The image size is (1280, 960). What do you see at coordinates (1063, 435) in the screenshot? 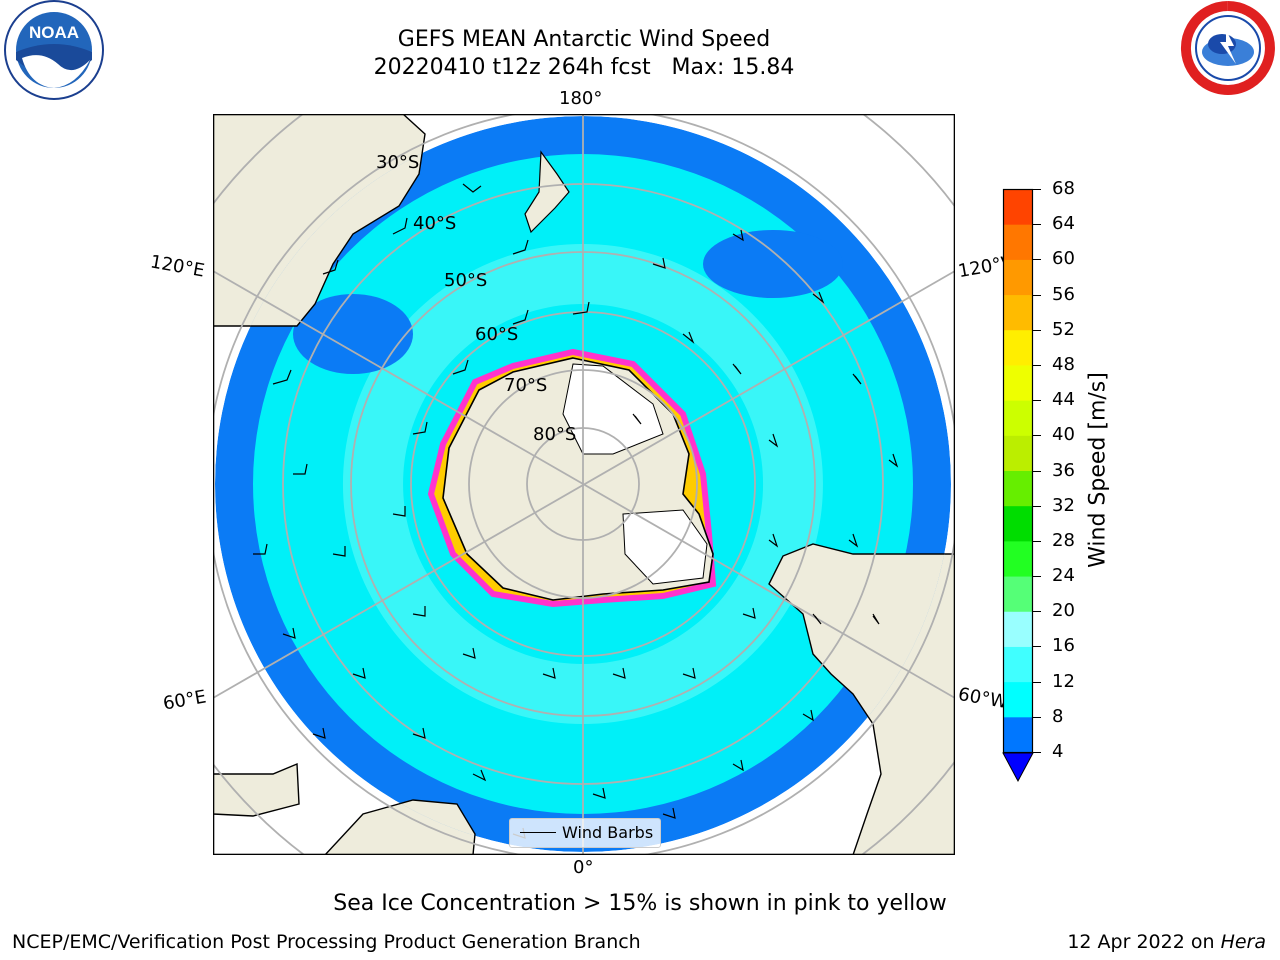
I see `colorbar-tick-label: 40` at bounding box center [1063, 435].